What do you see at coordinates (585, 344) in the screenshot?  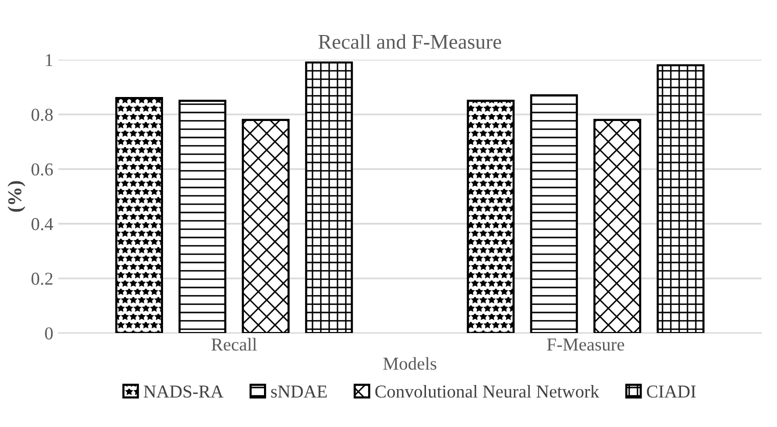 I see `x-tick-label: F-Measure` at bounding box center [585, 344].